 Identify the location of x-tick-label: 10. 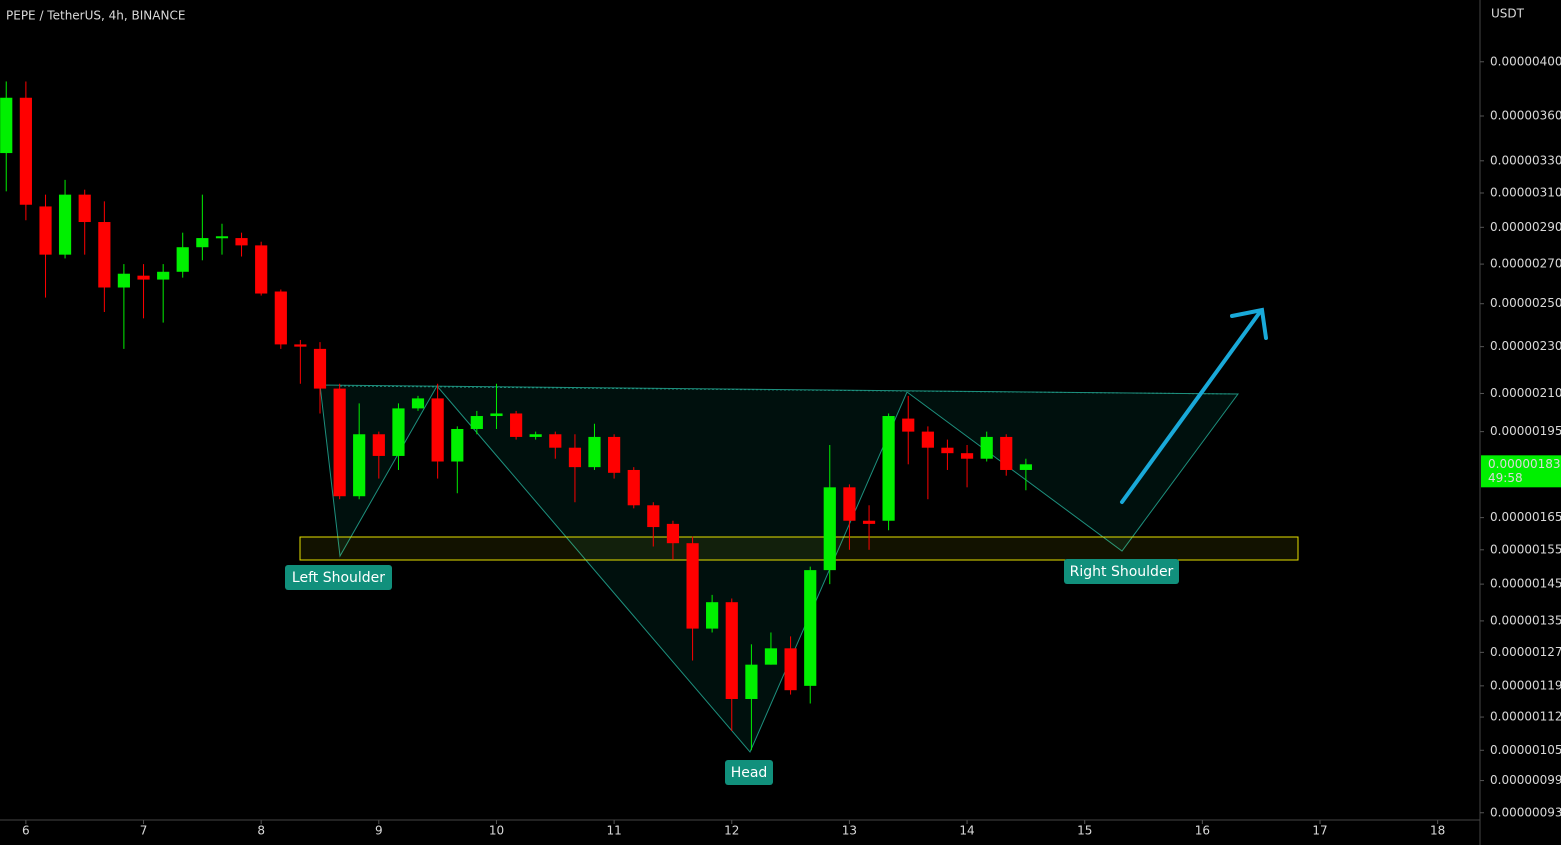
(496, 831).